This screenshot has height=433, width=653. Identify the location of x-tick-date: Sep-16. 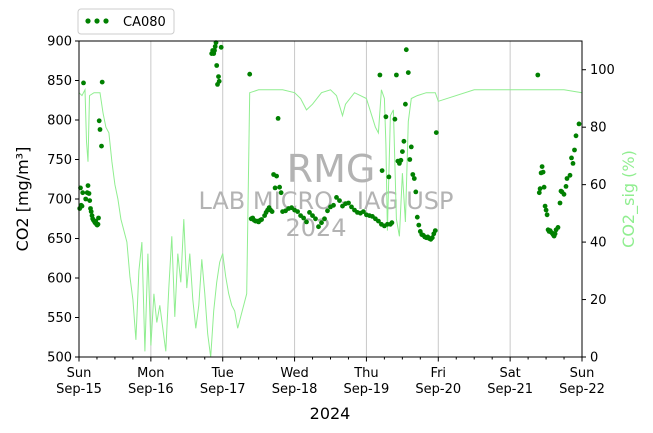
(151, 389).